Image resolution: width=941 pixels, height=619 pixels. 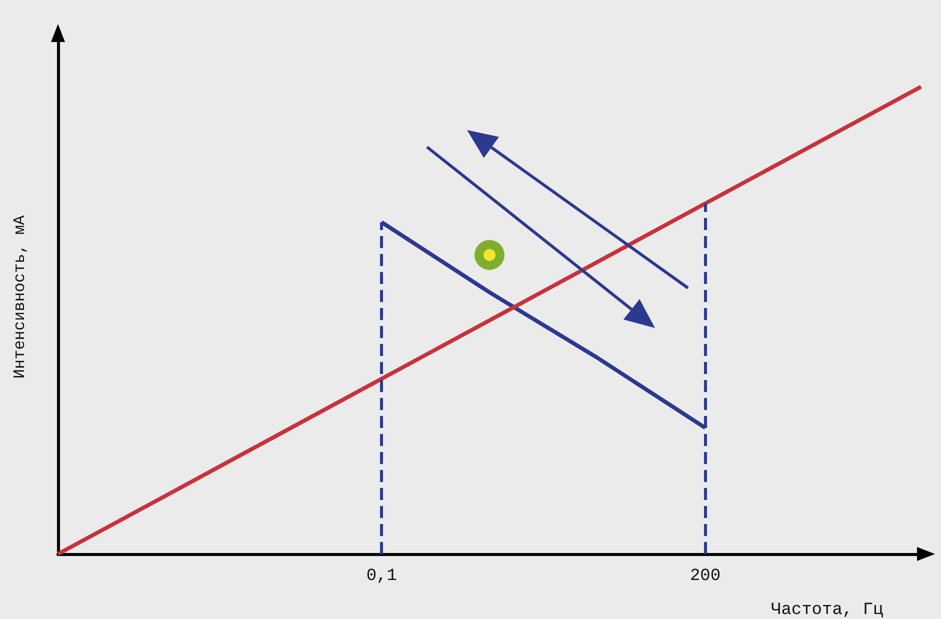 I want to click on x-axis-title: Частота, Гц, so click(x=827, y=610).